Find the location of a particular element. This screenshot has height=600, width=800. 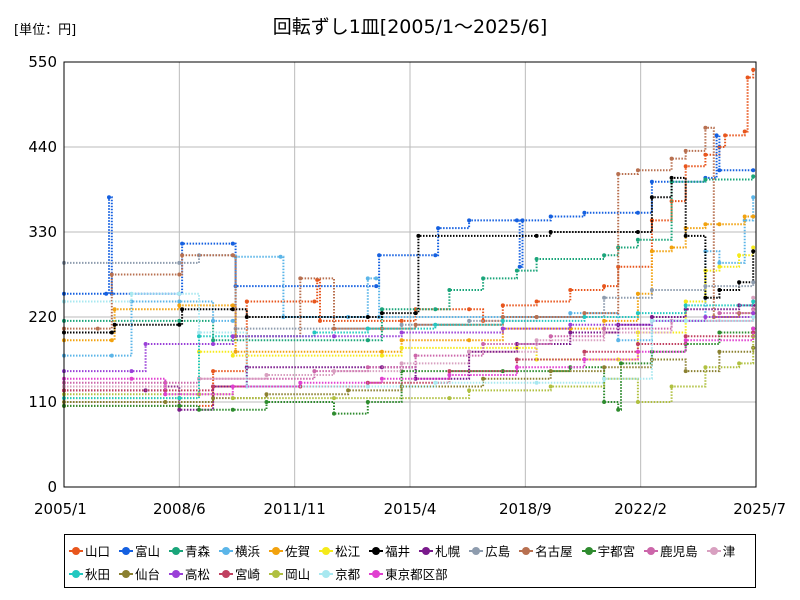

x-tick-label: 2015/4 is located at coordinates (410, 509).